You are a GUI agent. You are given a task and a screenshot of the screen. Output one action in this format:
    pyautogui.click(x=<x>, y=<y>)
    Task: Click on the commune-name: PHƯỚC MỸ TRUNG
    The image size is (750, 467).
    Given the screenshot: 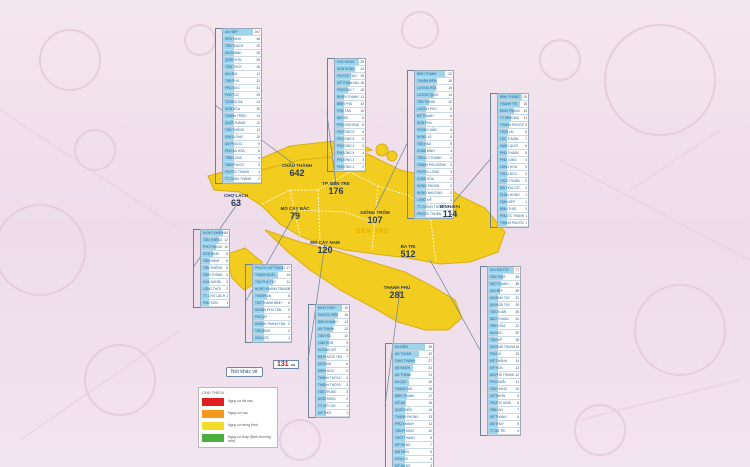 What is the action you would take?
    pyautogui.click(x=270, y=268)
    